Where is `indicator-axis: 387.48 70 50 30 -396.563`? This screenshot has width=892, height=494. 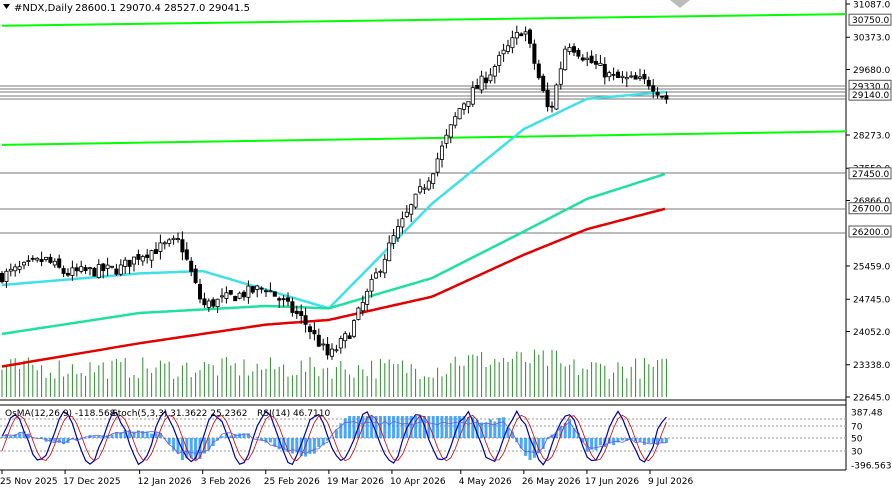 indicator-axis: 387.48 70 50 30 -396.563 is located at coordinates (871, 440).